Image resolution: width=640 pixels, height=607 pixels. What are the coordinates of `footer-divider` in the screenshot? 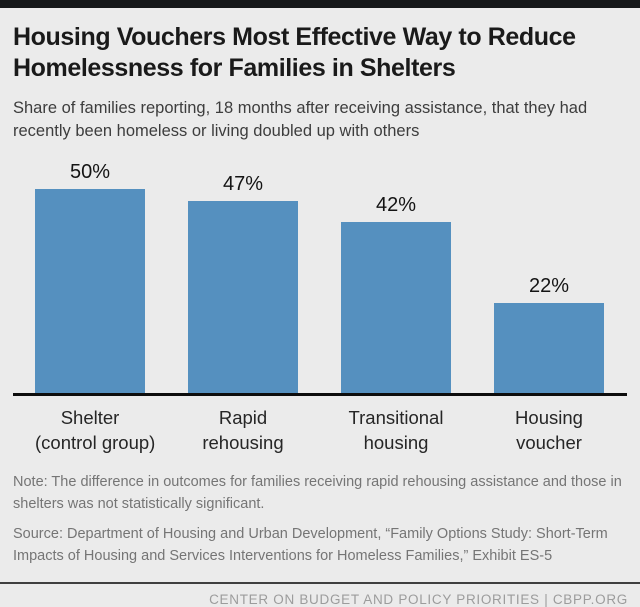 It's located at (320, 583).